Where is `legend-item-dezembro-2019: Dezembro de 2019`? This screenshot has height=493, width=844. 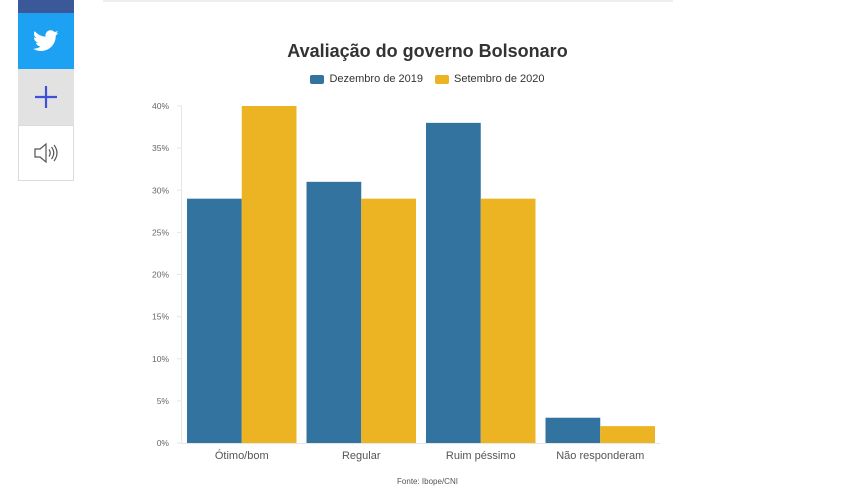
legend-item-dezembro-2019: Dezembro de 2019 is located at coordinates (366, 79).